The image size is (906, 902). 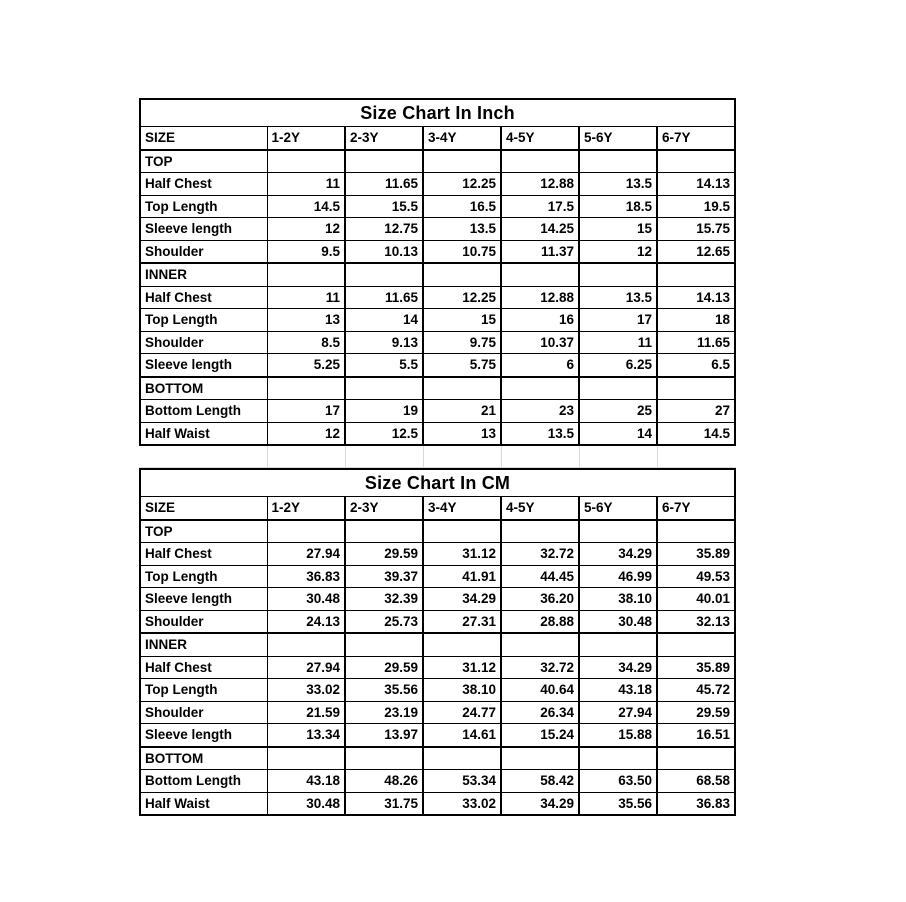 I want to click on value-cell: 41.91, so click(x=462, y=576).